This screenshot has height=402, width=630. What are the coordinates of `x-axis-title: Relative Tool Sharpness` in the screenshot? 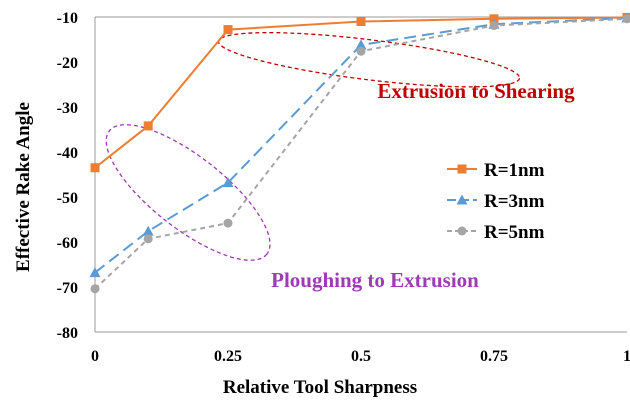 It's located at (320, 387).